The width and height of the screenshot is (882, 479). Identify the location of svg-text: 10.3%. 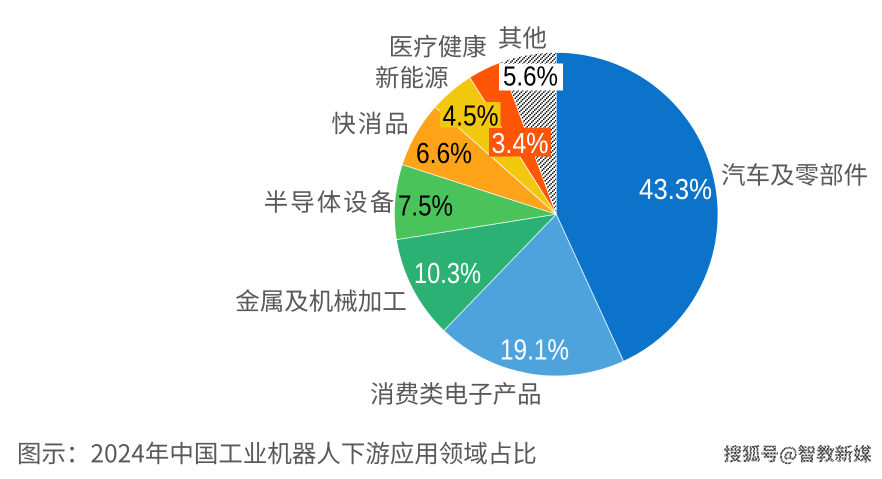
(447, 274).